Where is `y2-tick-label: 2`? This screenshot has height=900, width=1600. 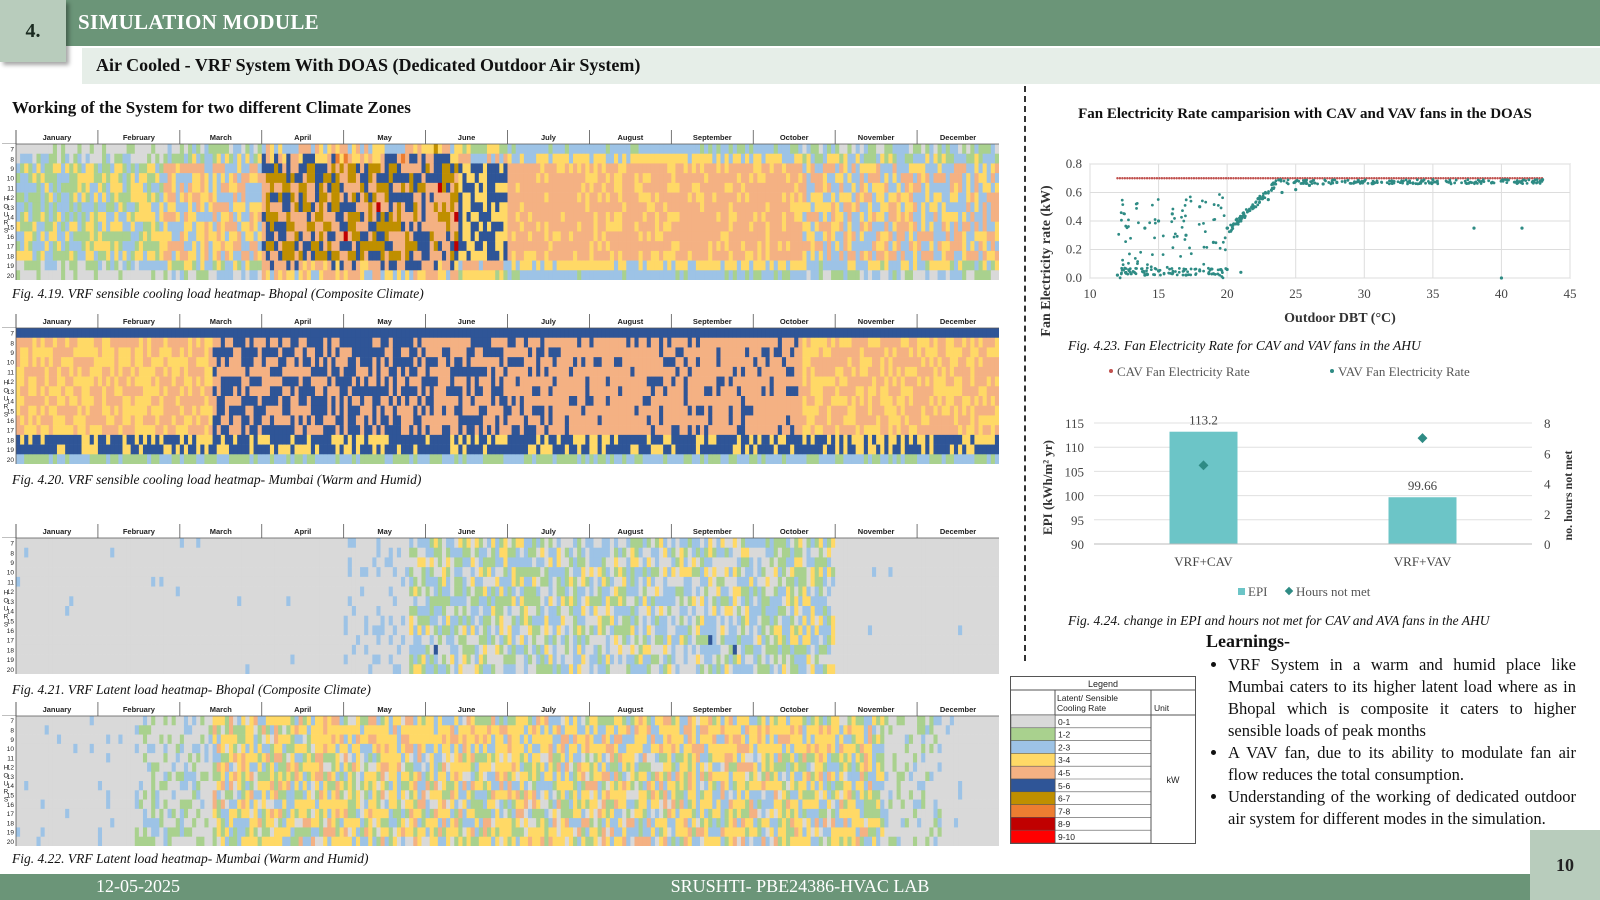 y2-tick-label: 2 is located at coordinates (1547, 514).